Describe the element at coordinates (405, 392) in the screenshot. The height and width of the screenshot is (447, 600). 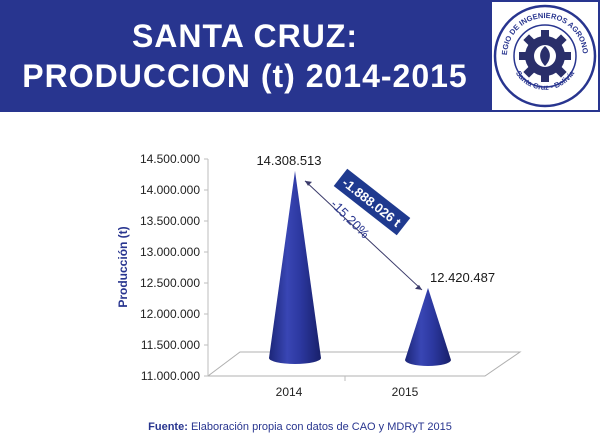
I see `x-tick-label: 2015` at that location.